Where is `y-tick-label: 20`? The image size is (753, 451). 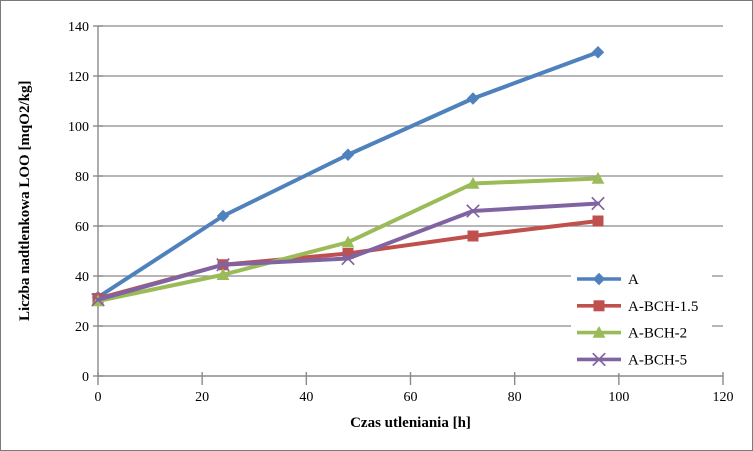
y-tick-label: 20 is located at coordinates (82, 327).